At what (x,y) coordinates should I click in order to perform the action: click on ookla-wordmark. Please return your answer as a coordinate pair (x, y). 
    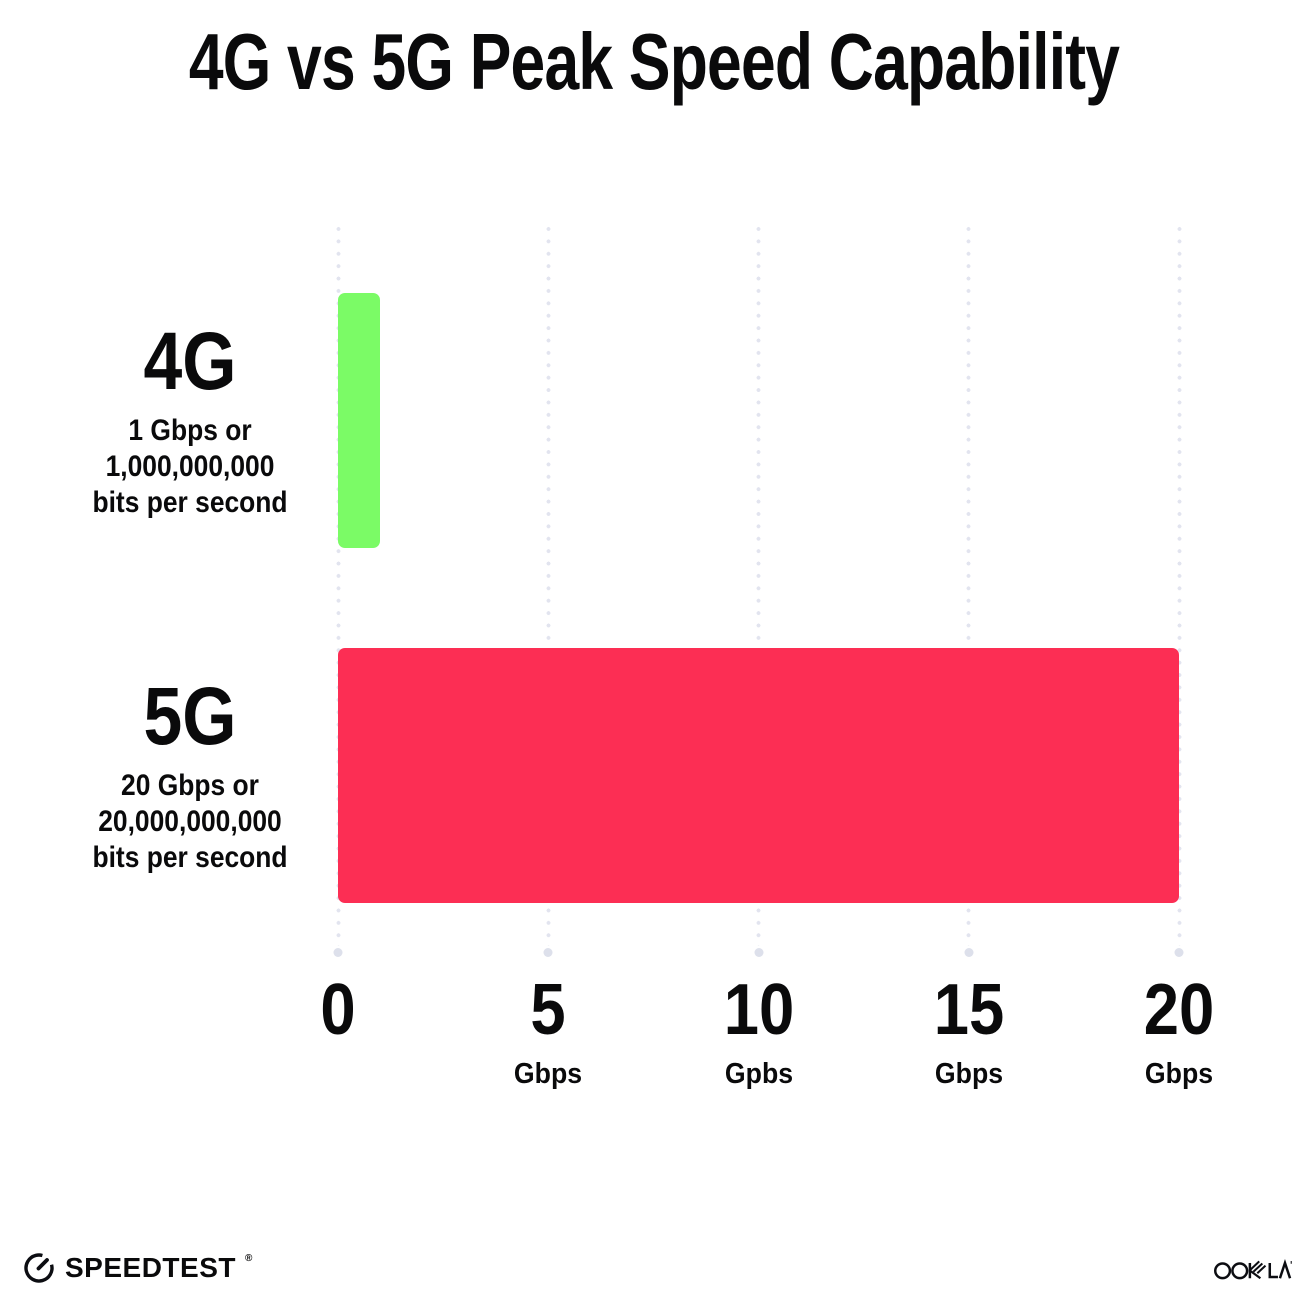
    Looking at the image, I should click on (1253, 1269).